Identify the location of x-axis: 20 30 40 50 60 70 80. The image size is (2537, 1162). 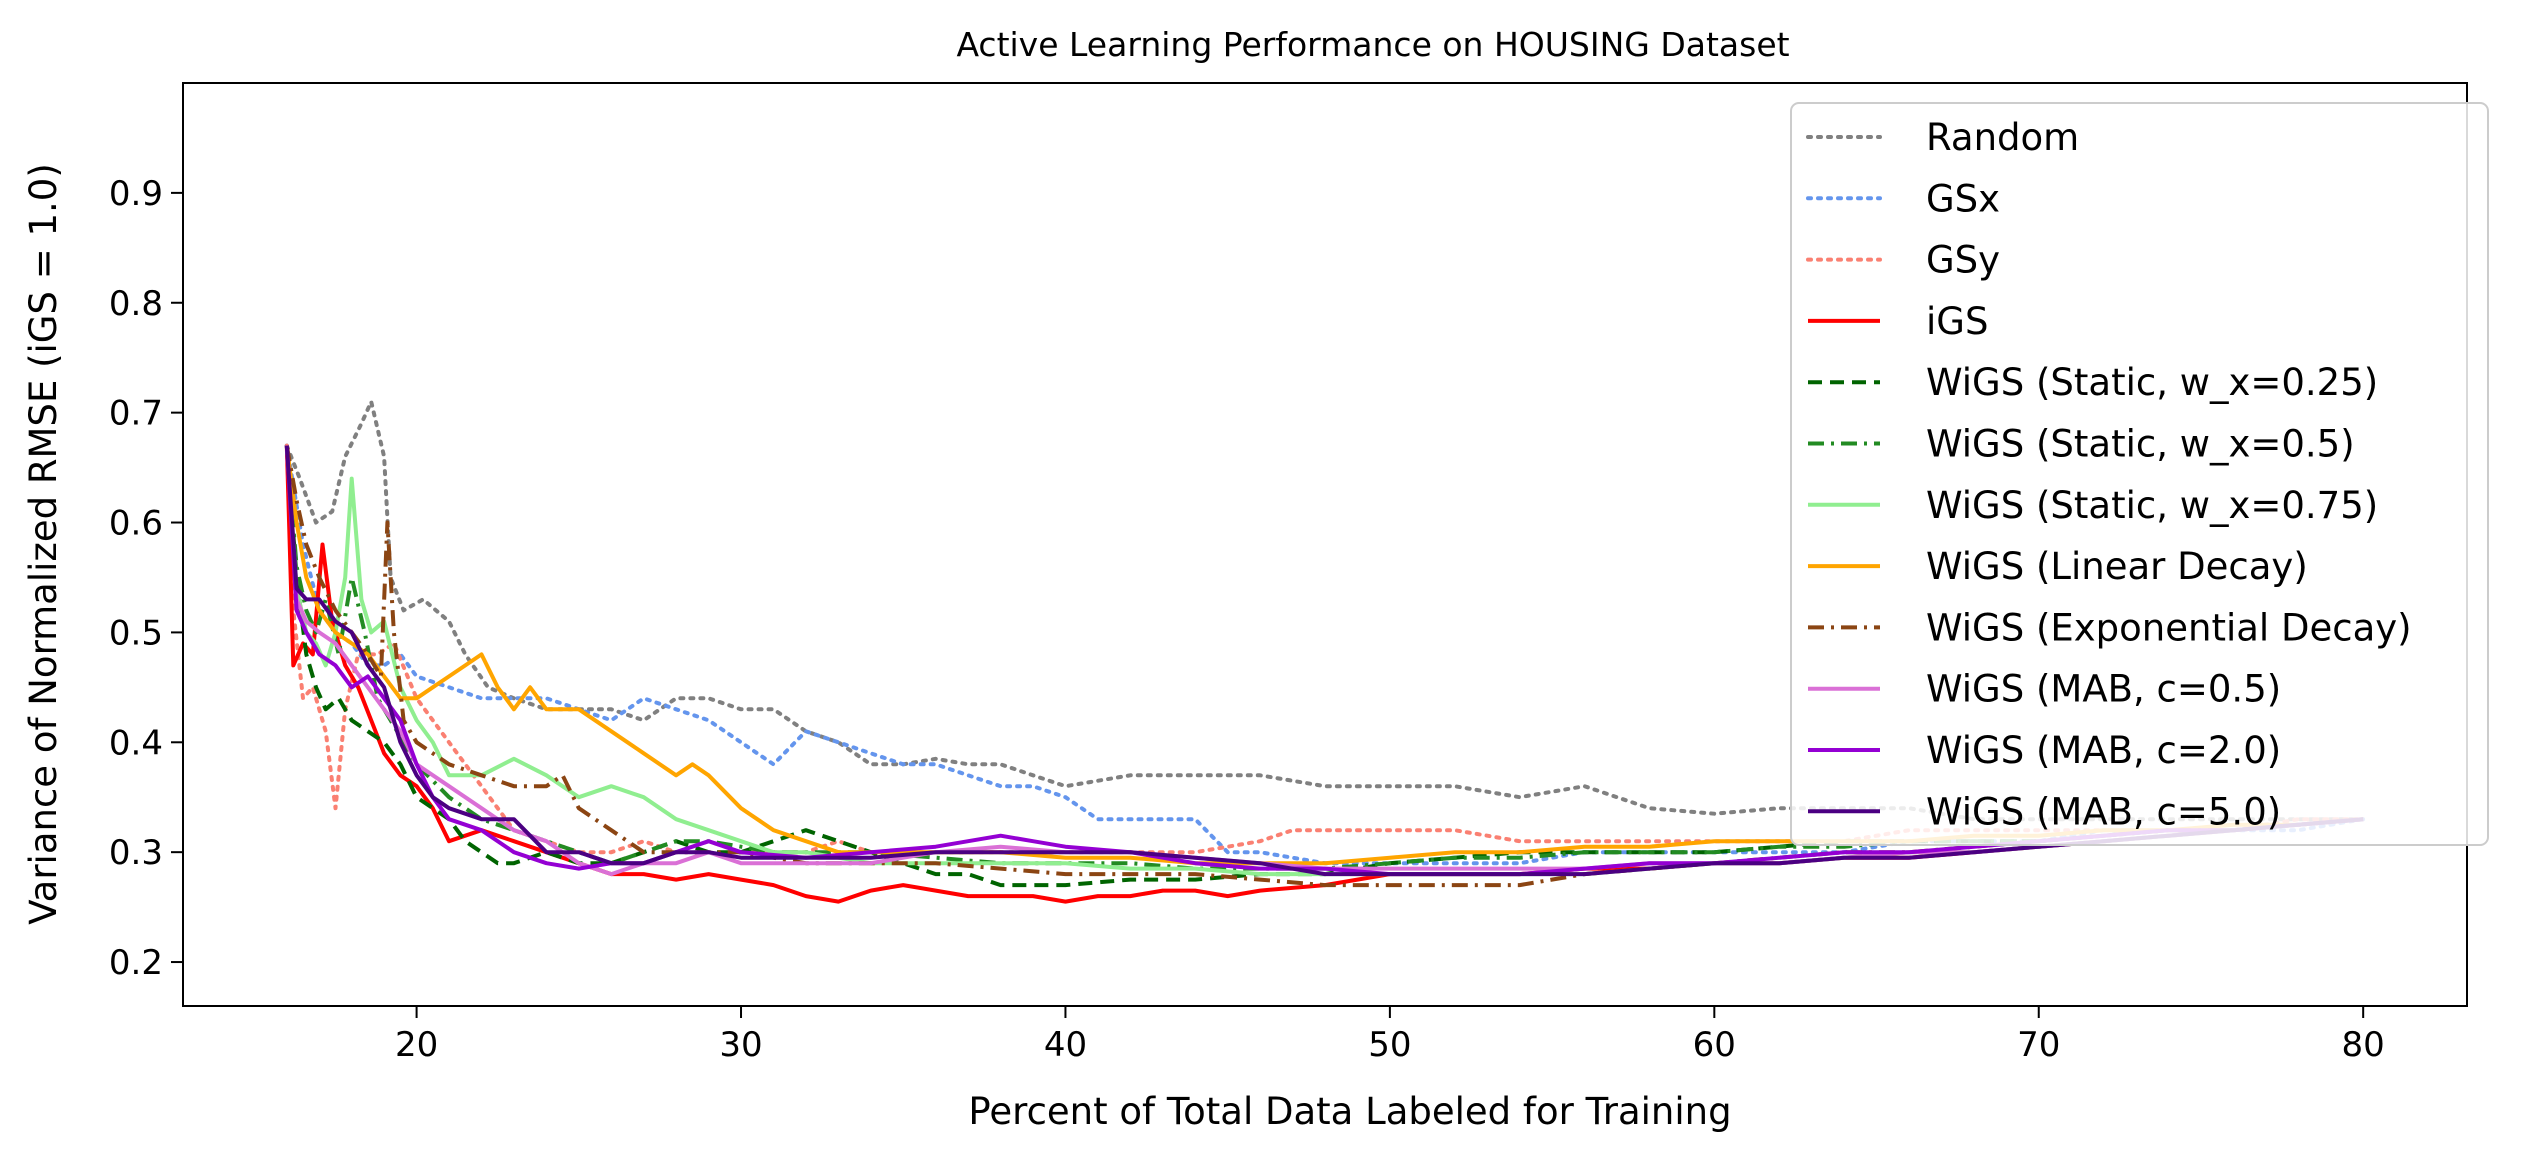
(1390, 1035).